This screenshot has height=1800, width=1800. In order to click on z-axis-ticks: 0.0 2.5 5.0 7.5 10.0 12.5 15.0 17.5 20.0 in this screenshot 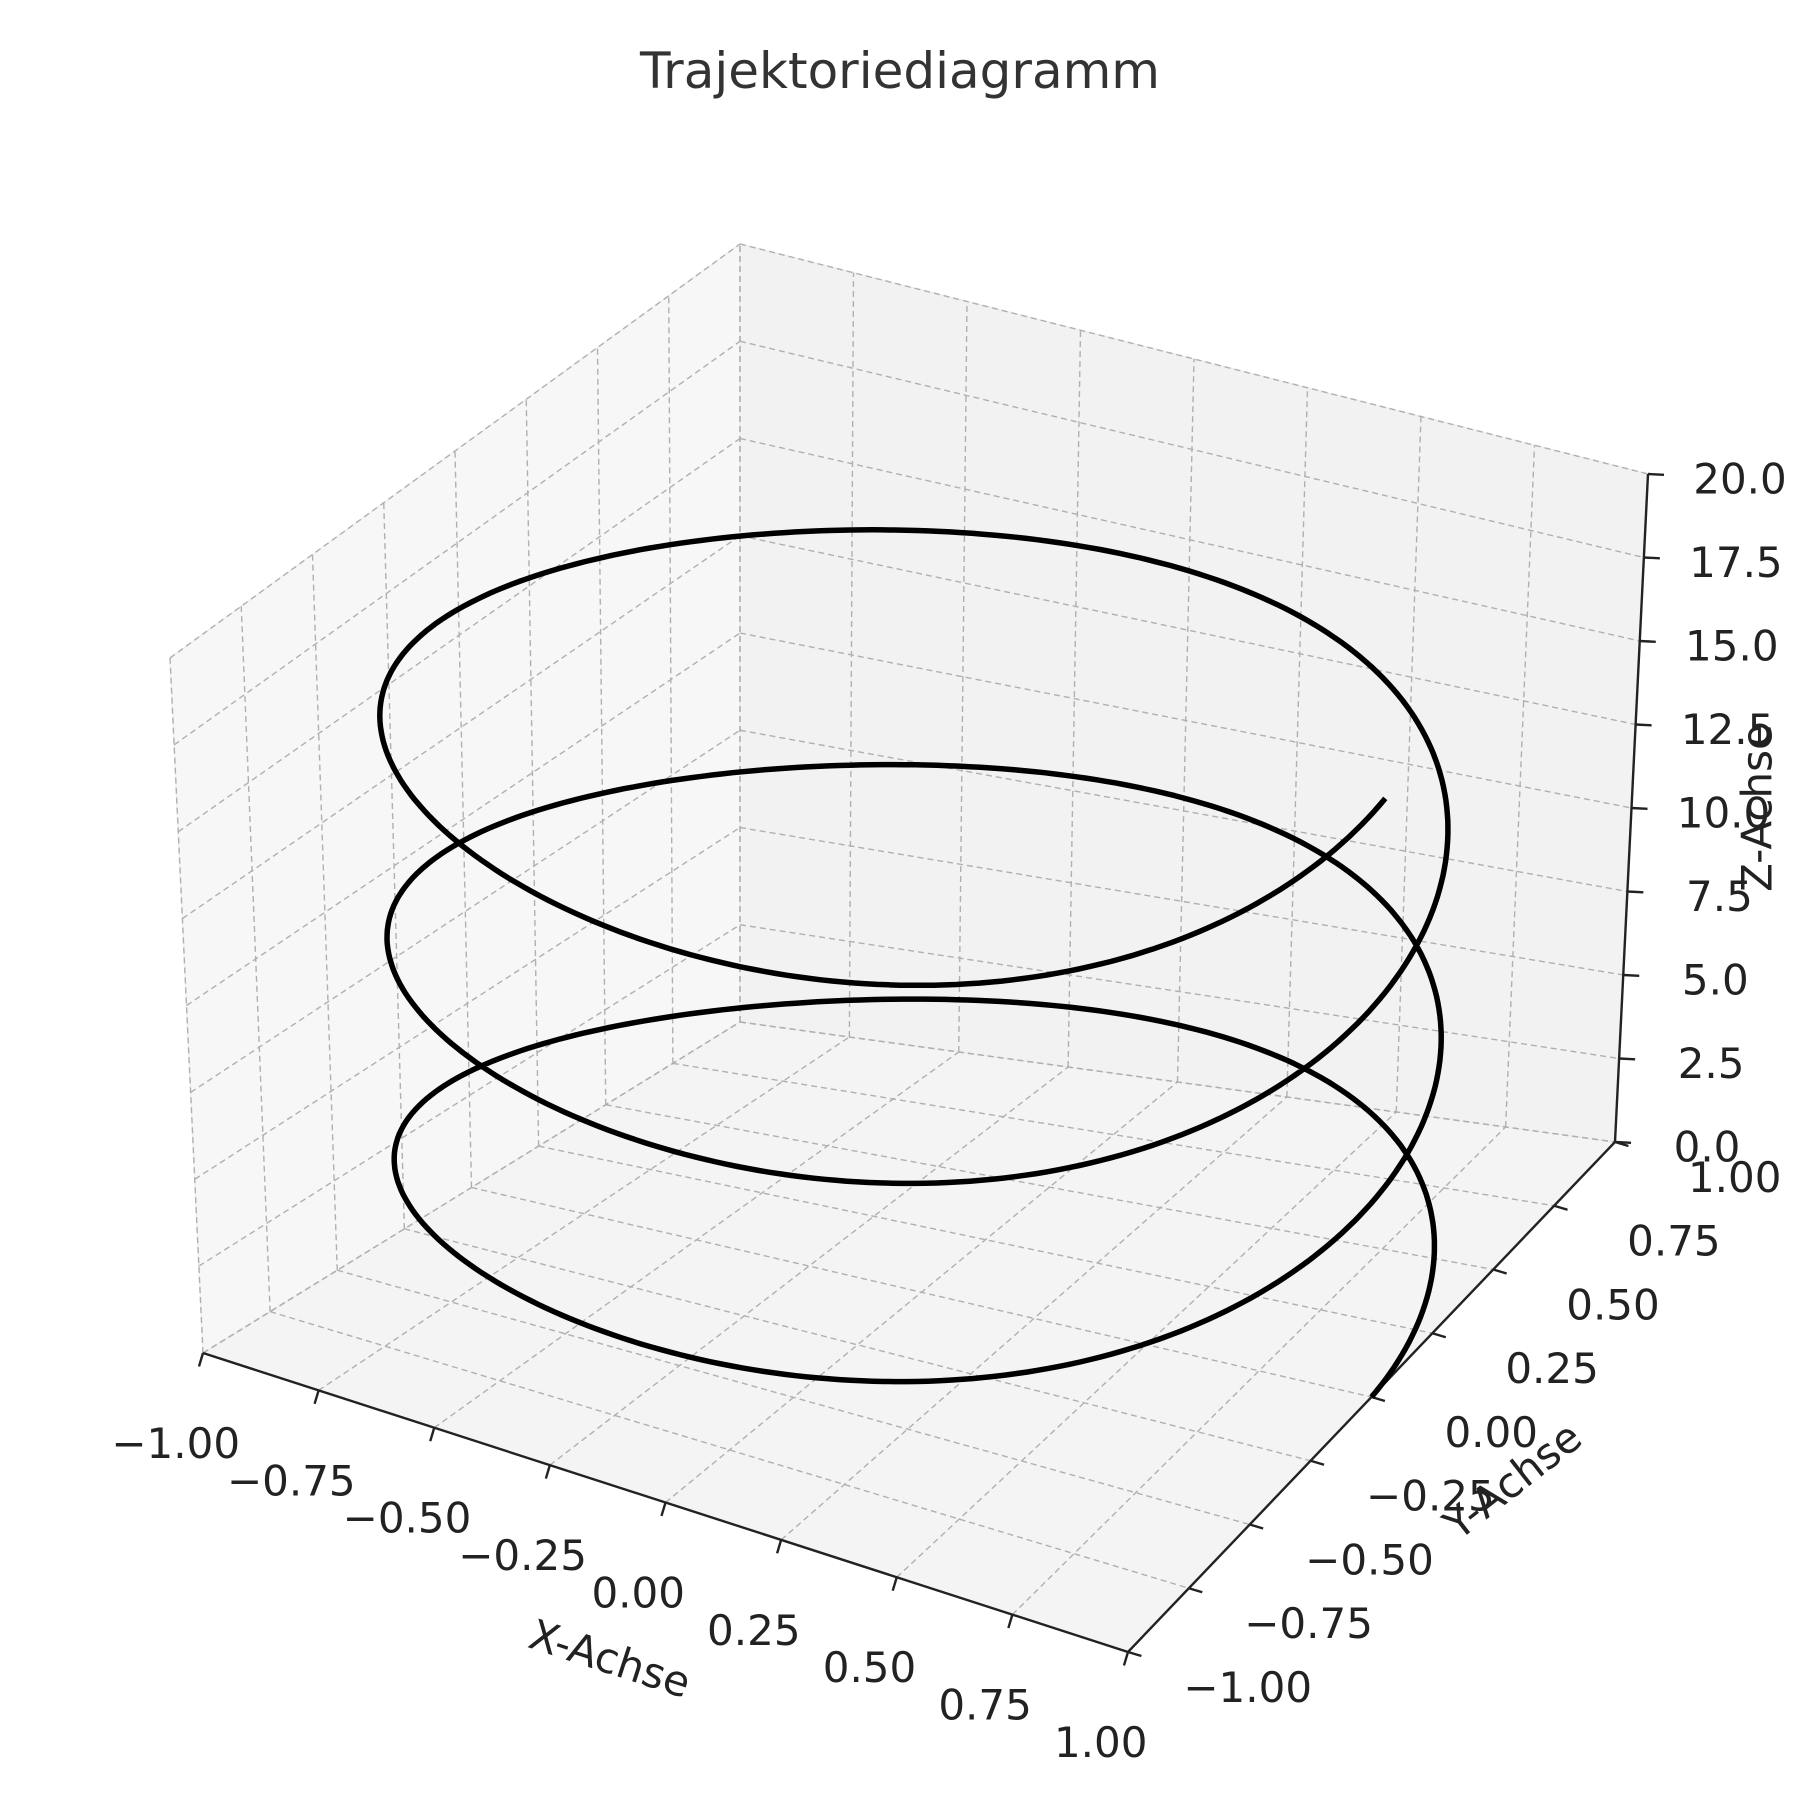, I will do `click(1700, 813)`.